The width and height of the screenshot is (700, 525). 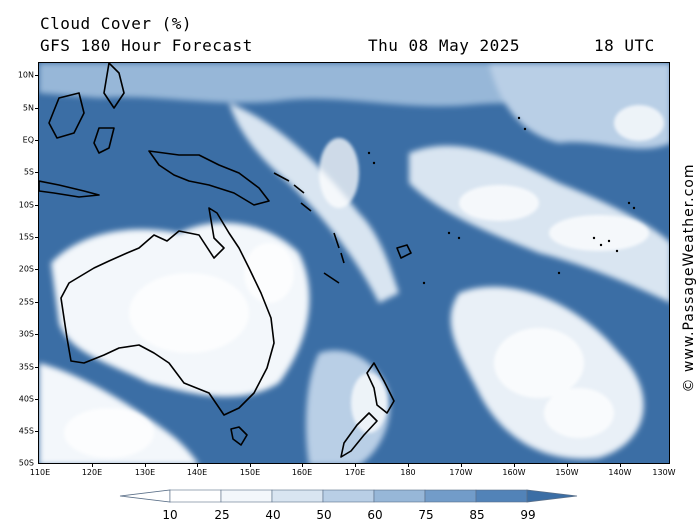 What do you see at coordinates (408, 472) in the screenshot?
I see `lon-label-180: 180` at bounding box center [408, 472].